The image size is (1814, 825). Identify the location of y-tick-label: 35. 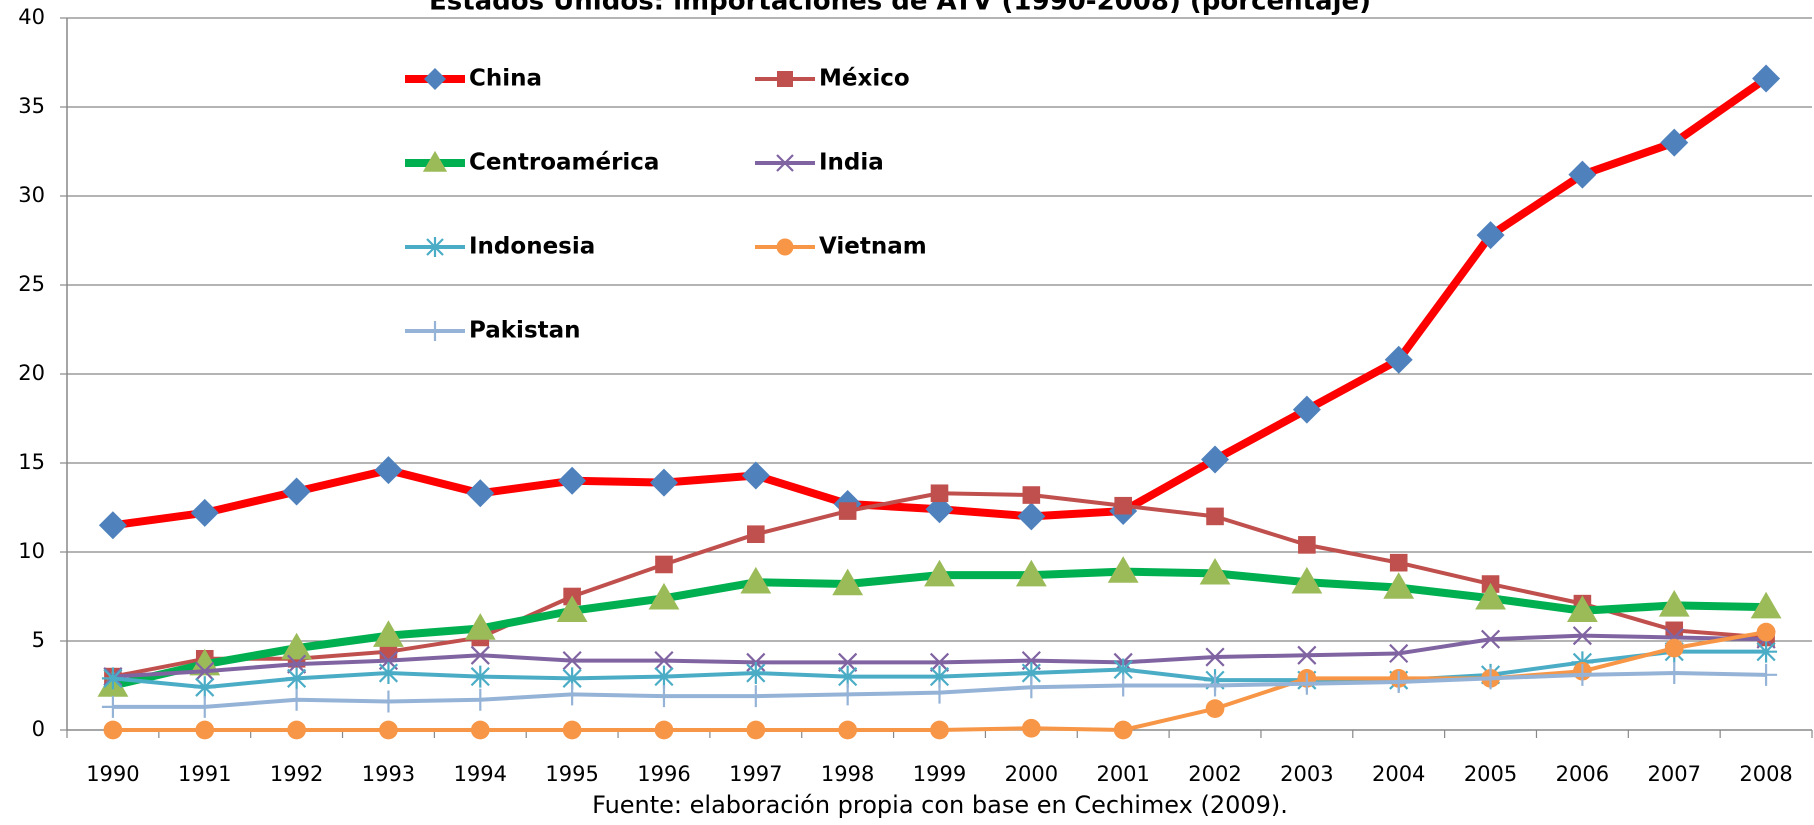
(31, 106).